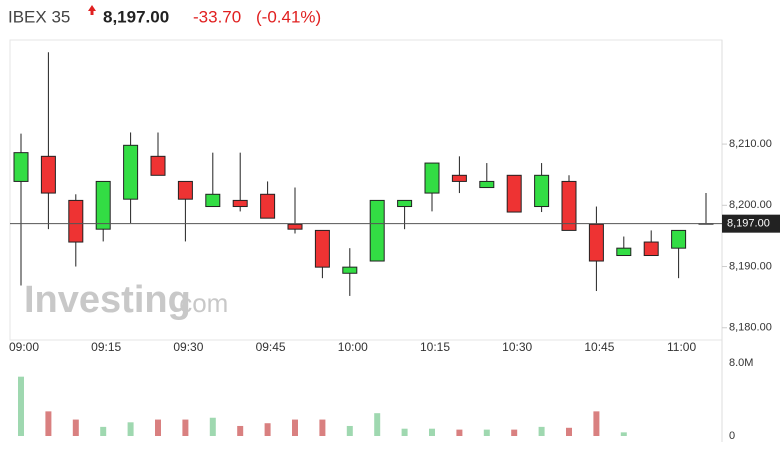  I want to click on x-tick-label: 10:45, so click(599, 347).